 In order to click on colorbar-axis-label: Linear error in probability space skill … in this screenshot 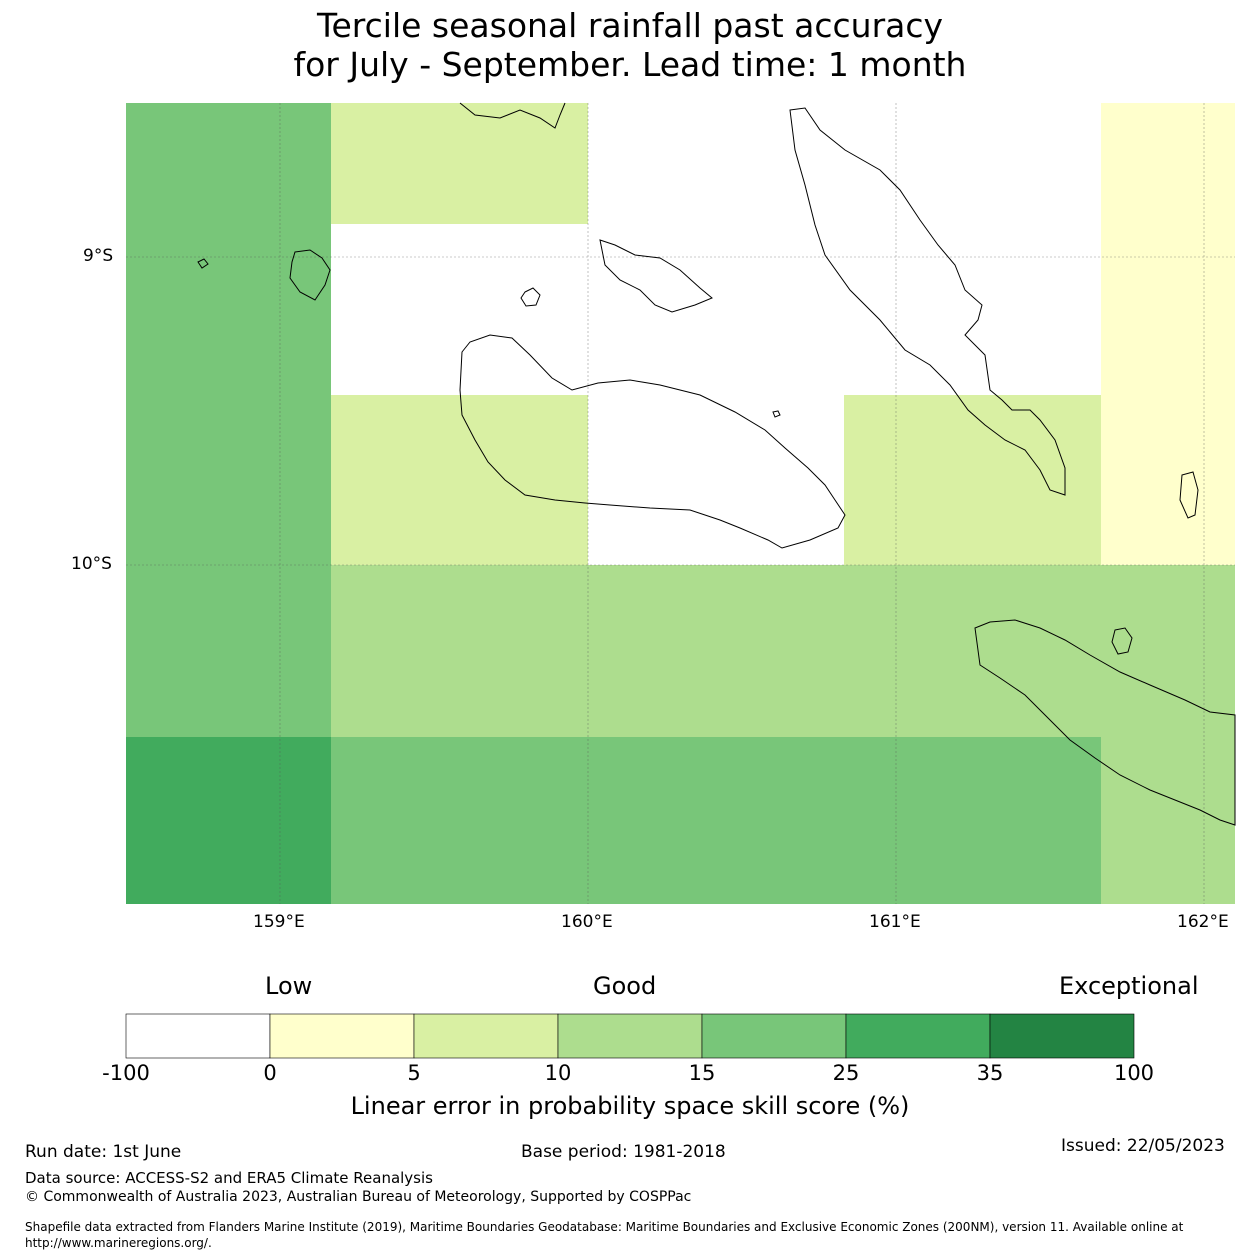, I will do `click(630, 1106)`.